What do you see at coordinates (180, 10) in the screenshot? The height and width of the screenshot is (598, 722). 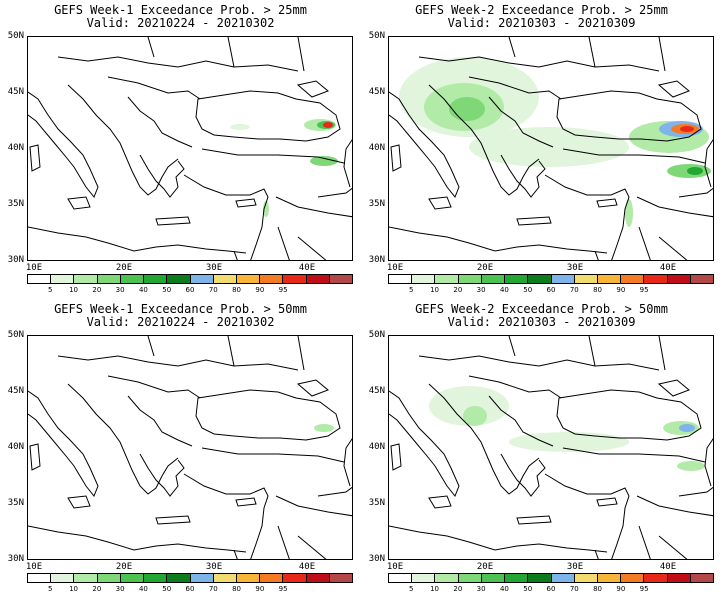 I see `panel-title: GEFS Week-1 Exceedance Prob. > 25mm` at bounding box center [180, 10].